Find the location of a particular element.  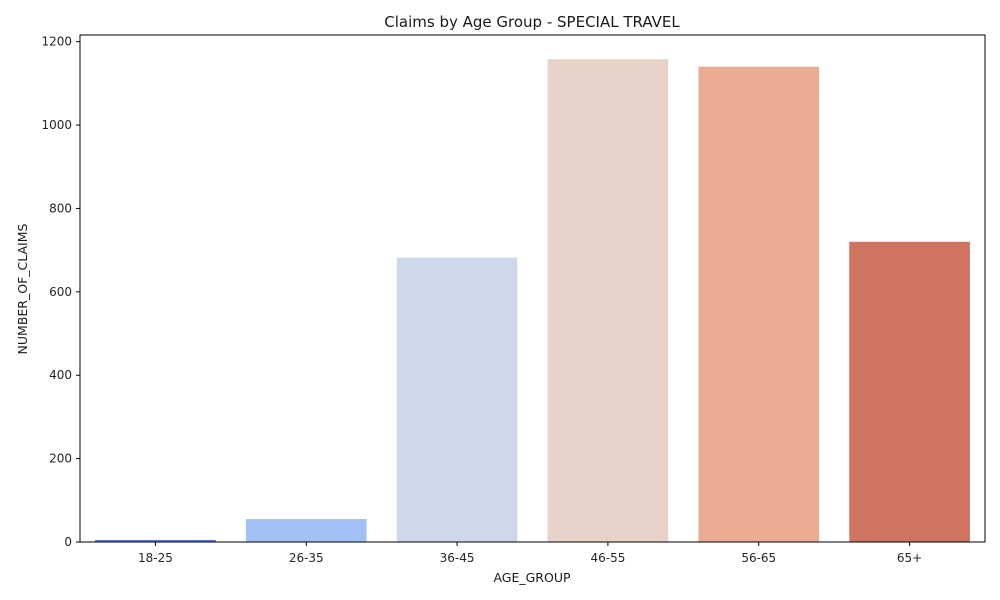

y-tick-label: 800 is located at coordinates (60, 208).